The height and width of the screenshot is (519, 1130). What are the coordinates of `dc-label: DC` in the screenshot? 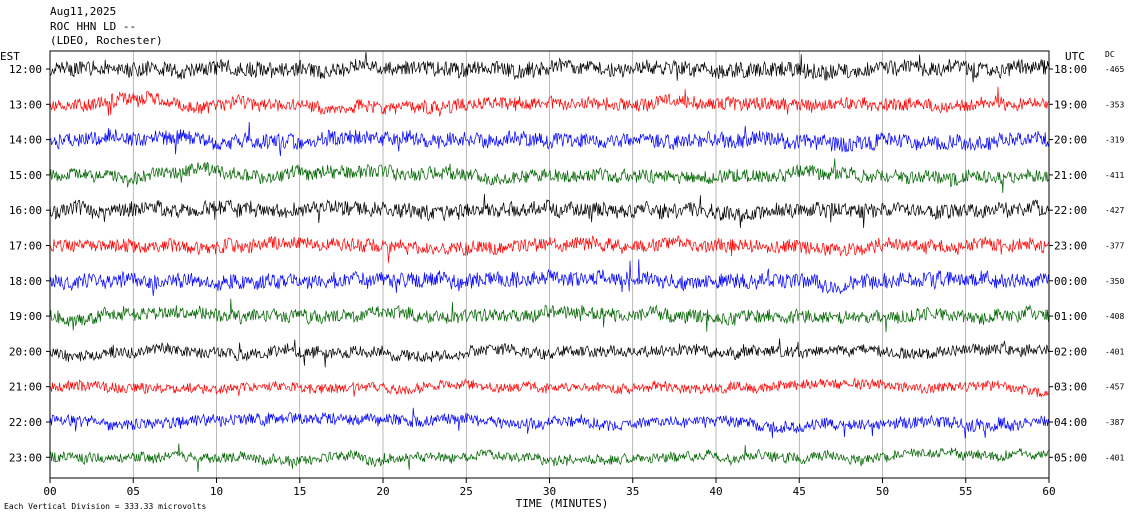 It's located at (1110, 54).